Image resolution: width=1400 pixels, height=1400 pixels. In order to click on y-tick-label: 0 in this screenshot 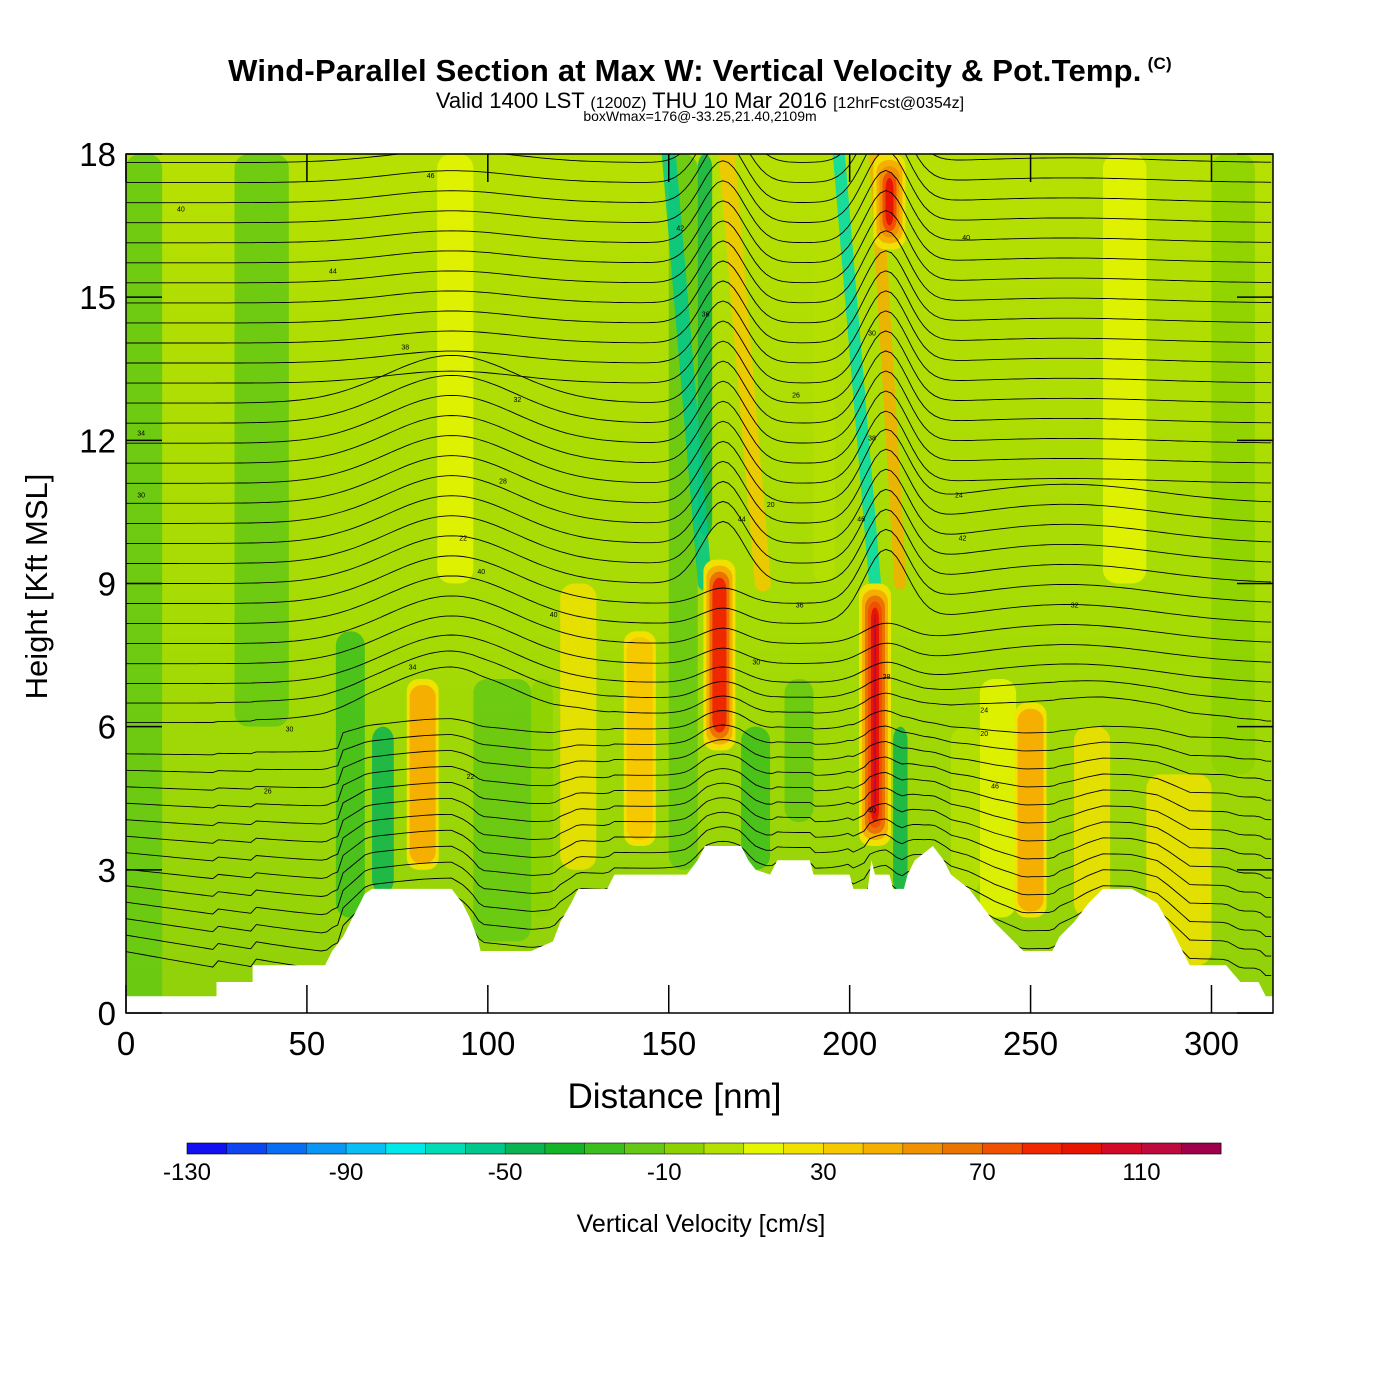, I will do `click(107, 1013)`.